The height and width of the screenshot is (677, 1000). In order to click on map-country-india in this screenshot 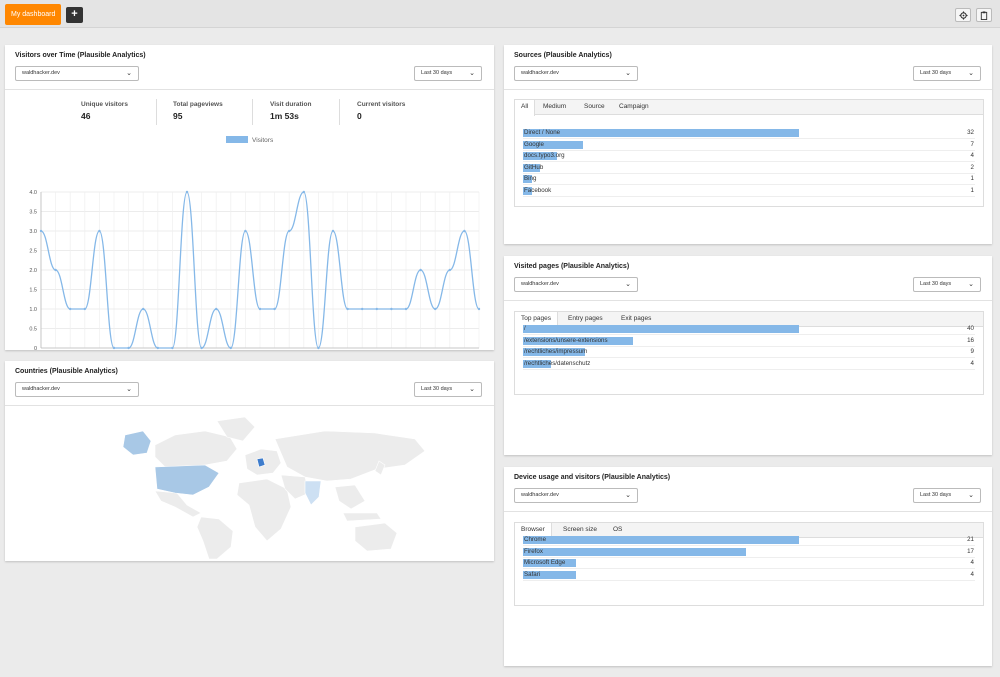, I will do `click(313, 493)`.